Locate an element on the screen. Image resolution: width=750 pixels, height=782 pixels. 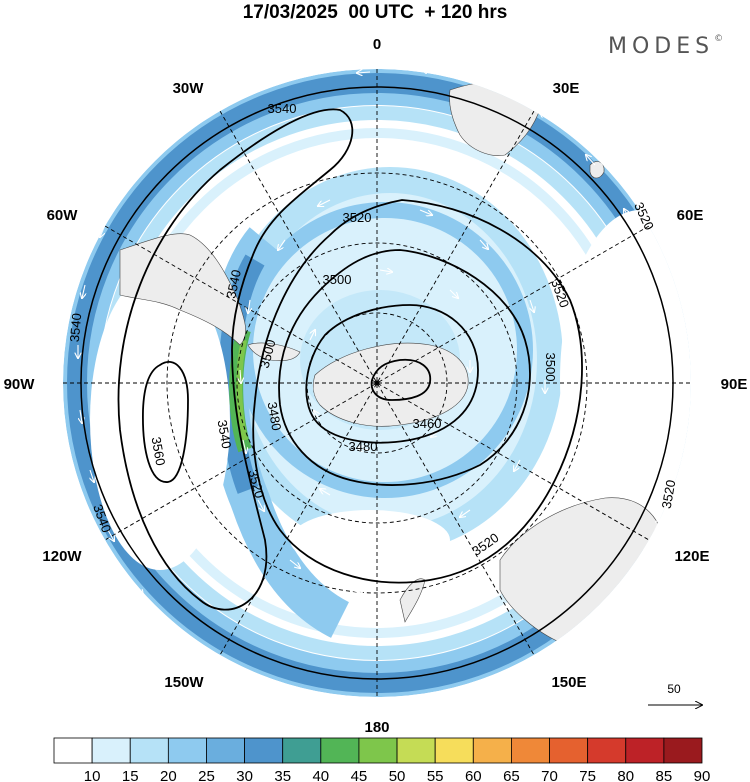
lon-label-150w: 150W is located at coordinates (184, 682).